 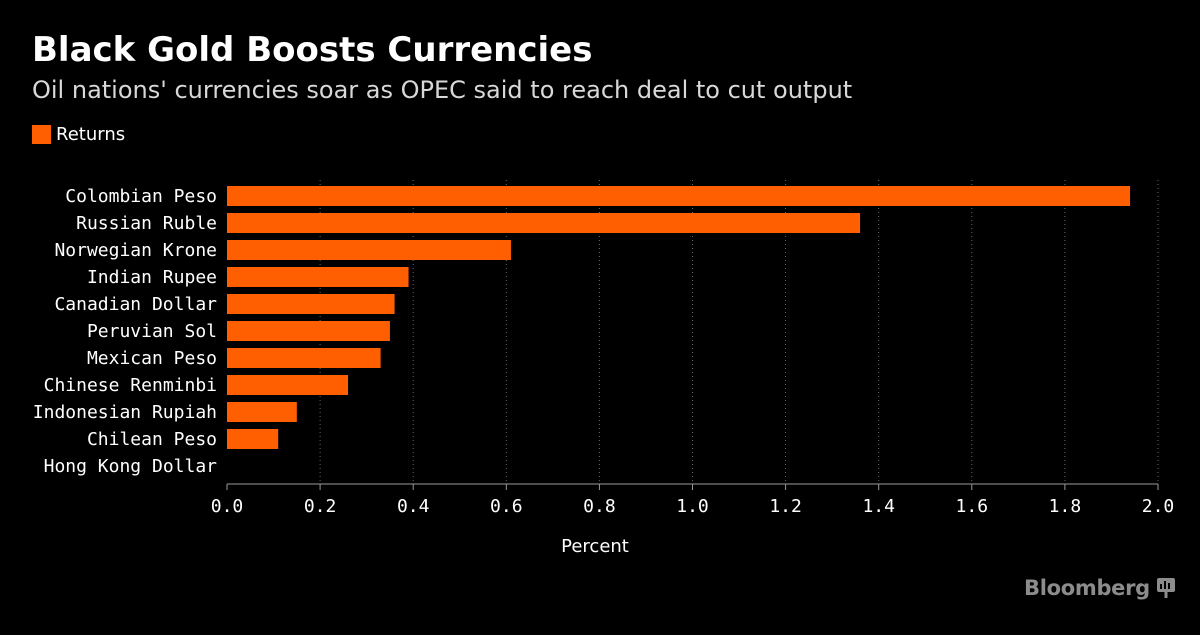 I want to click on x-tick-label: 0.8, so click(x=599, y=506).